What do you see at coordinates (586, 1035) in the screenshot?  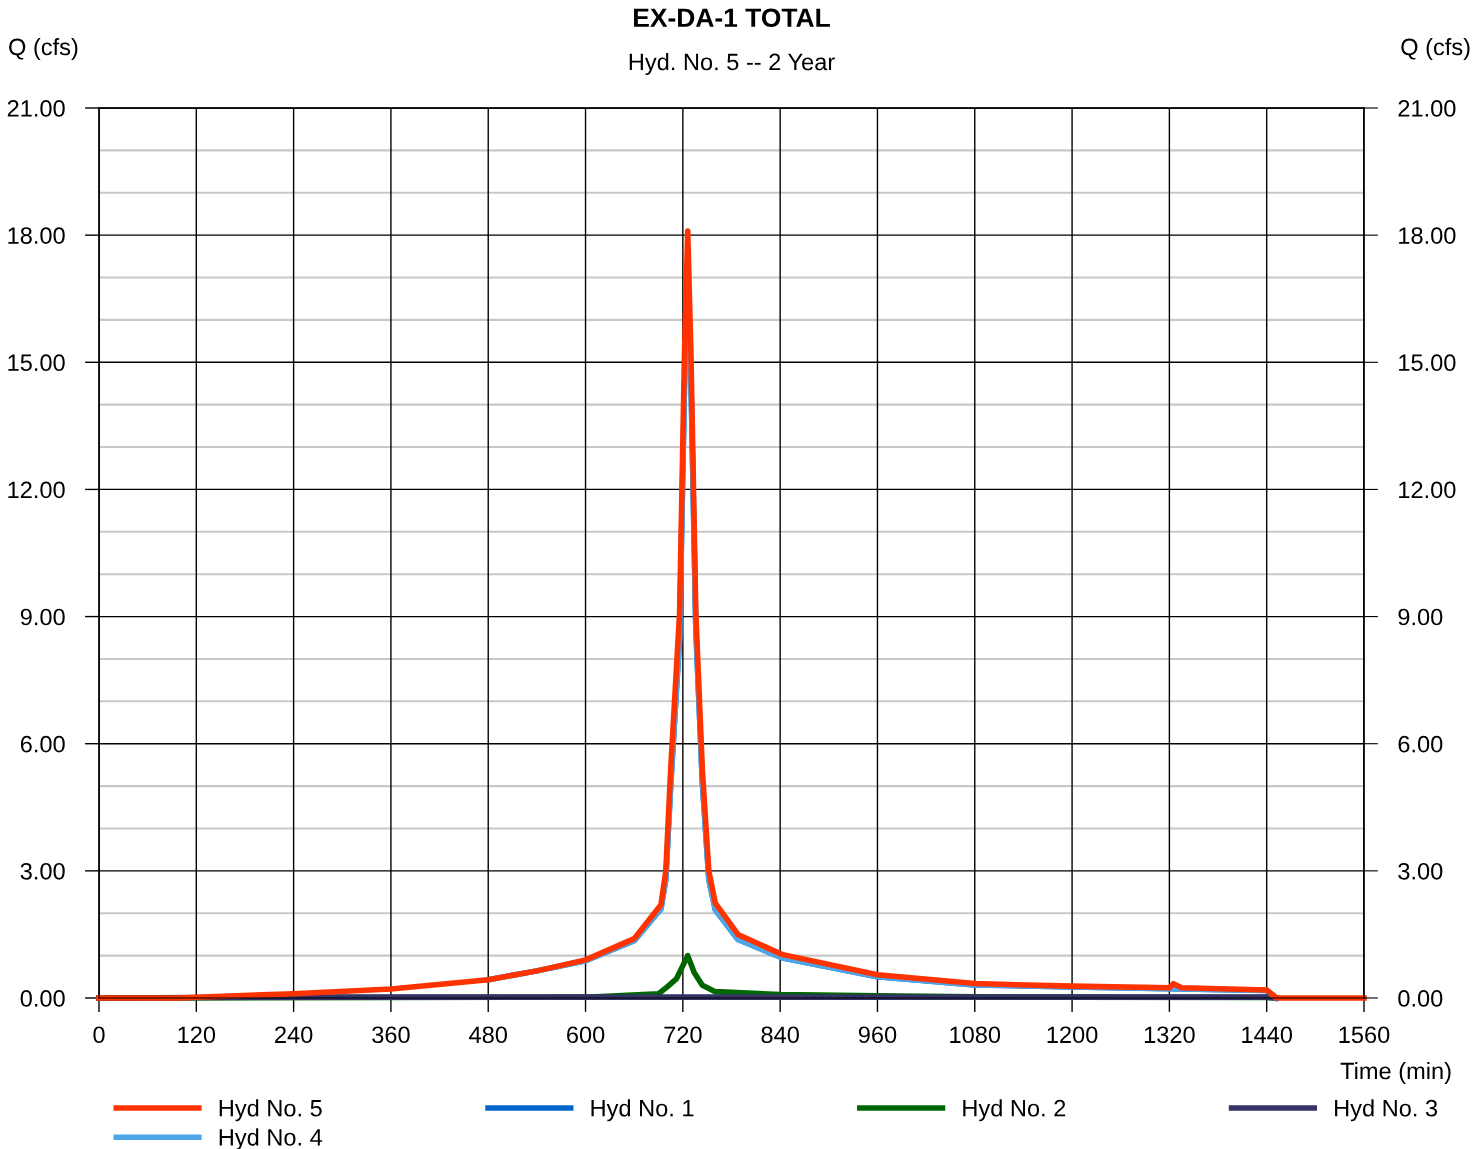 I see `x-tick-label: 600` at bounding box center [586, 1035].